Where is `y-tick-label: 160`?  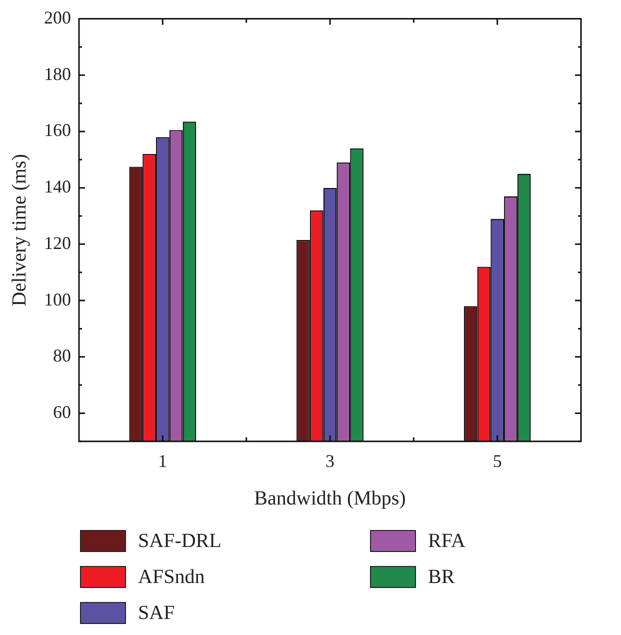
y-tick-label: 160 is located at coordinates (57, 130).